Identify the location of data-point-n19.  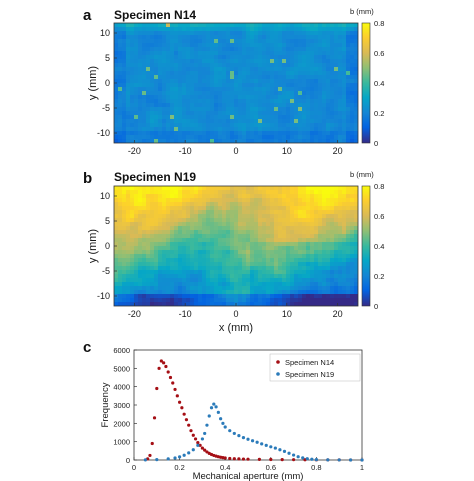
(351, 460).